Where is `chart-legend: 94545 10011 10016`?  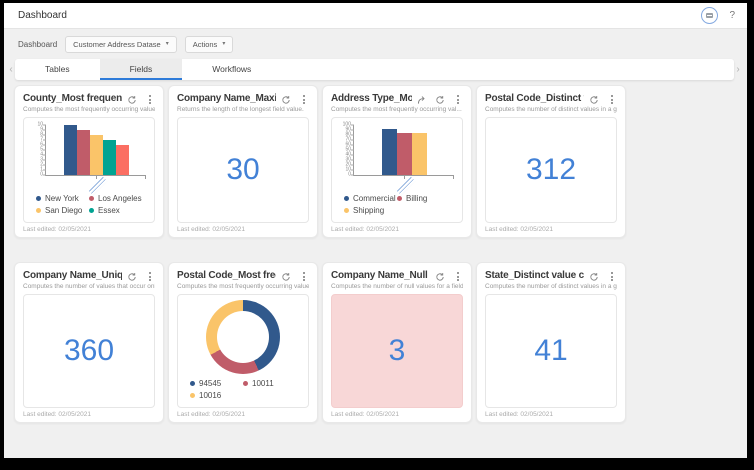
chart-legend: 94545 10011 10016 is located at coordinates (243, 392).